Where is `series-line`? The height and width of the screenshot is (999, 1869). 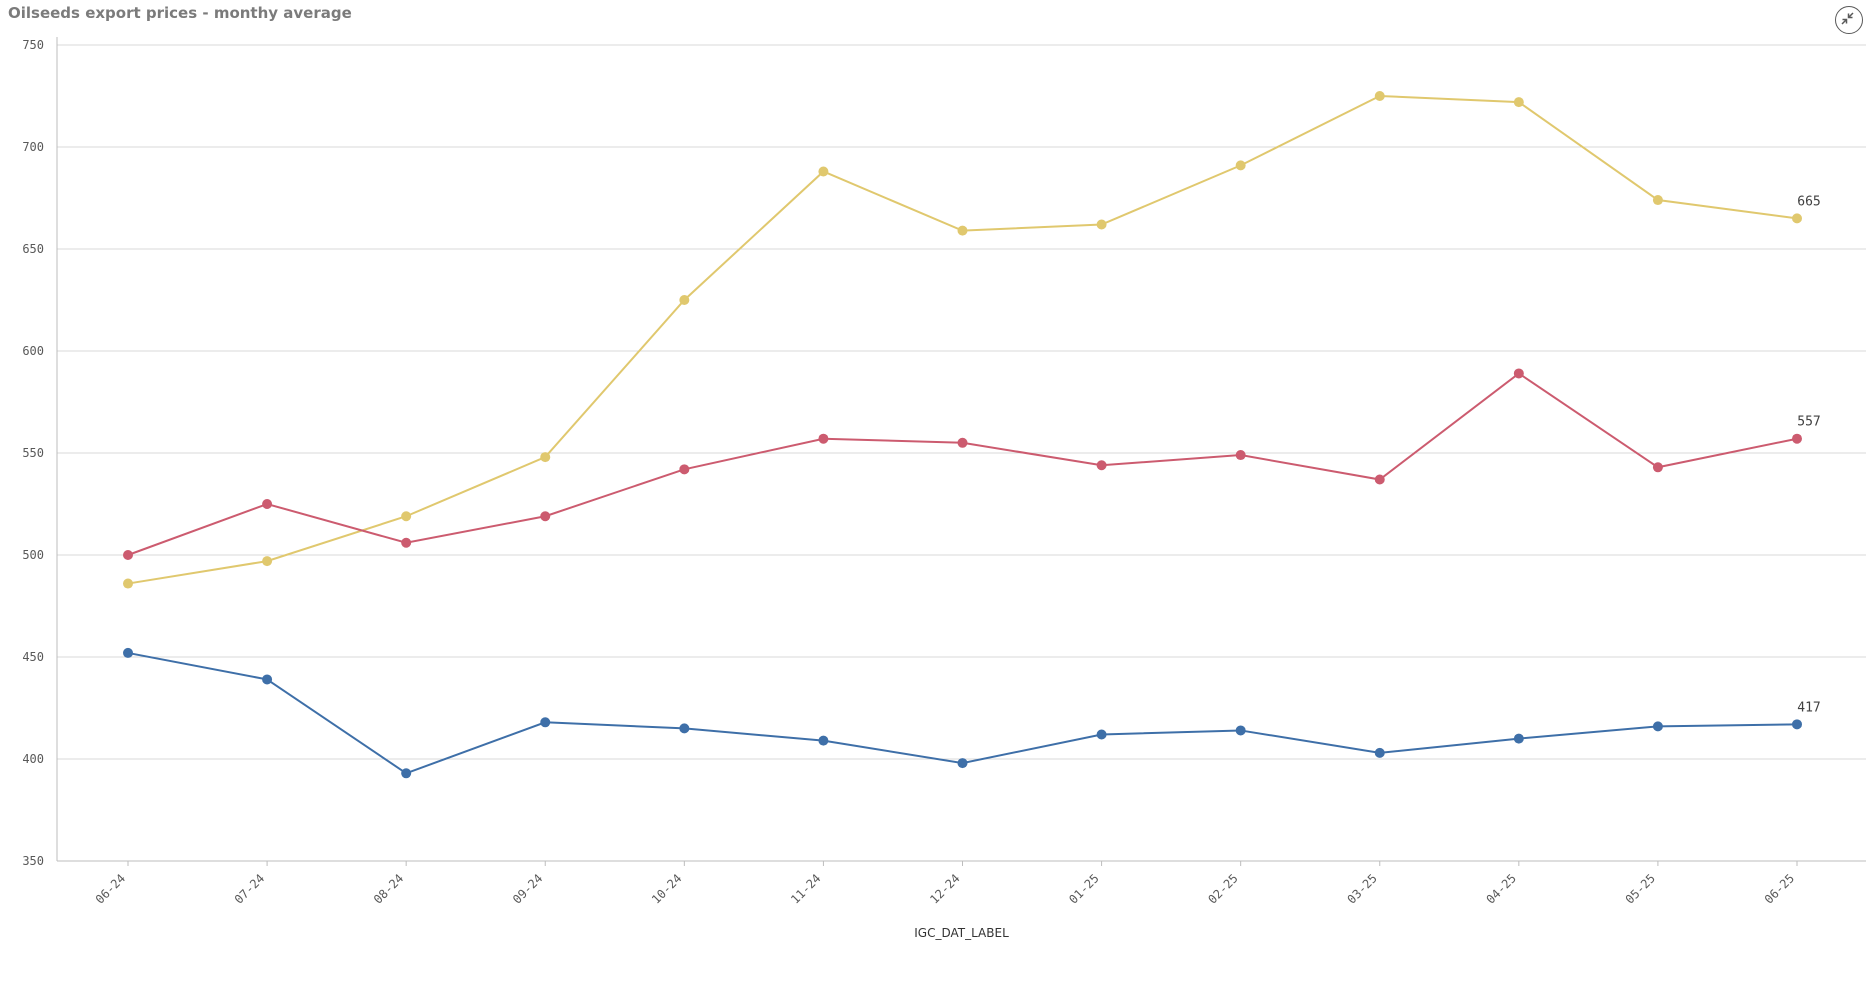 series-line is located at coordinates (962, 713).